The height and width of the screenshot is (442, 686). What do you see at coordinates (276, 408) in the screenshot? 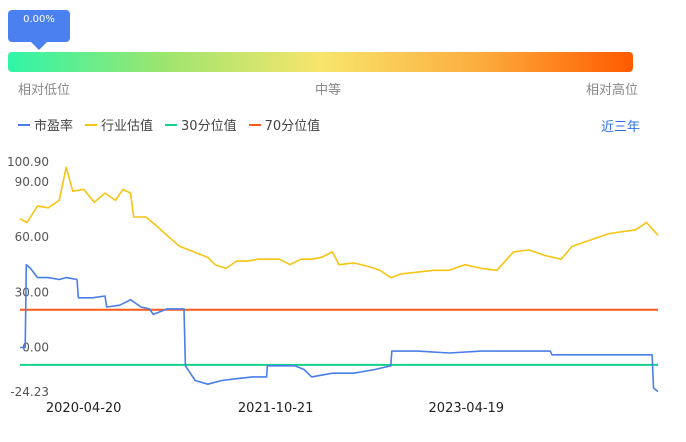
I see `x-tick-label: 2021-10-21` at bounding box center [276, 408].